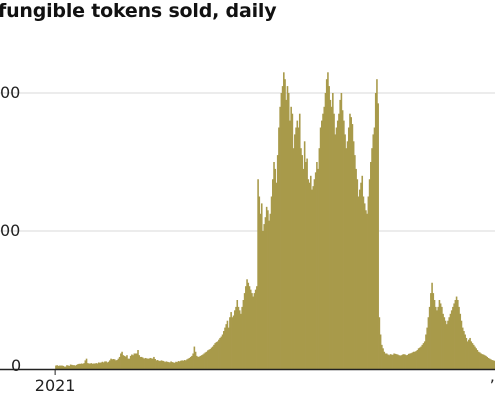  Describe the element at coordinates (138, 11) in the screenshot. I see `chart-title: fungible tokens sold, daily` at that location.